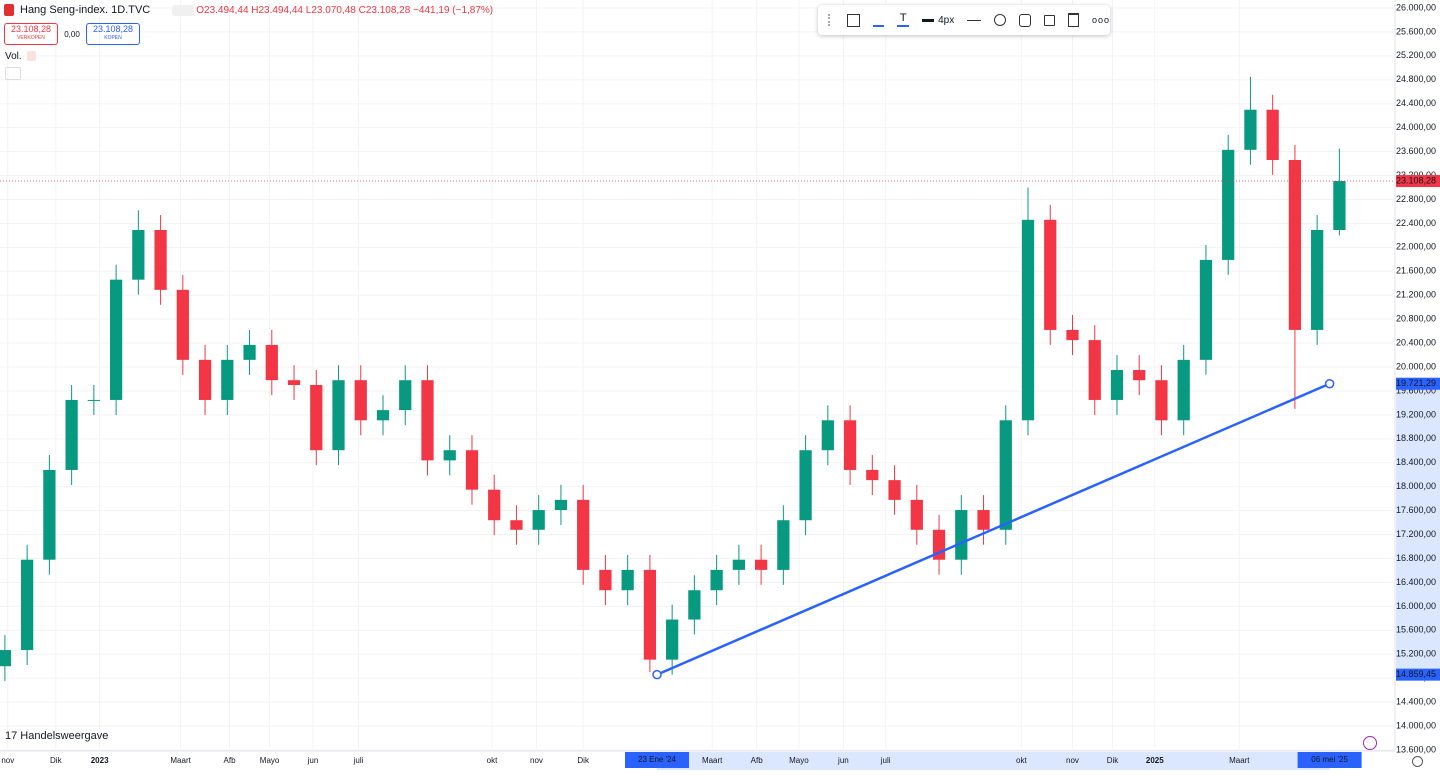 This screenshot has height=775, width=1440. Describe the element at coordinates (964, 20) in the screenshot. I see `drawing-toolbar: T 4px ooo` at that location.